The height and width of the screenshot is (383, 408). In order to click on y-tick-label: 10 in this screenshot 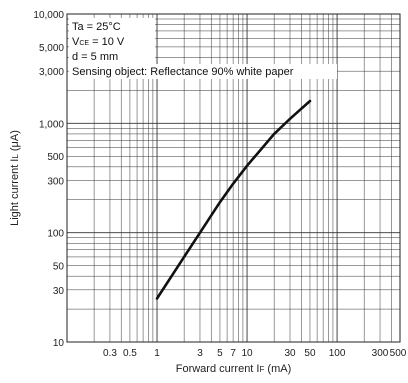, I will do `click(59, 343)`.